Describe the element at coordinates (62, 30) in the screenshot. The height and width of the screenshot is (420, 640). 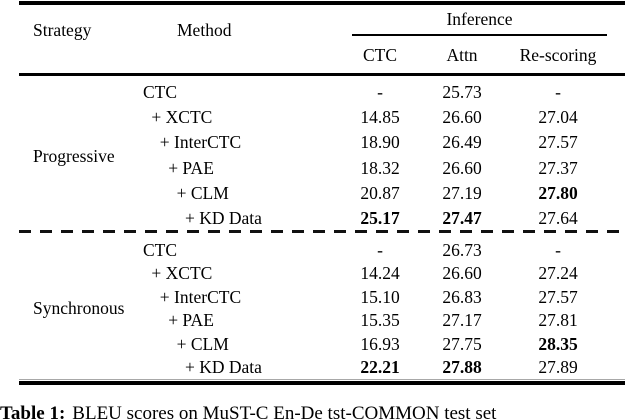
I see `column-header-strategy: Strategy` at that location.